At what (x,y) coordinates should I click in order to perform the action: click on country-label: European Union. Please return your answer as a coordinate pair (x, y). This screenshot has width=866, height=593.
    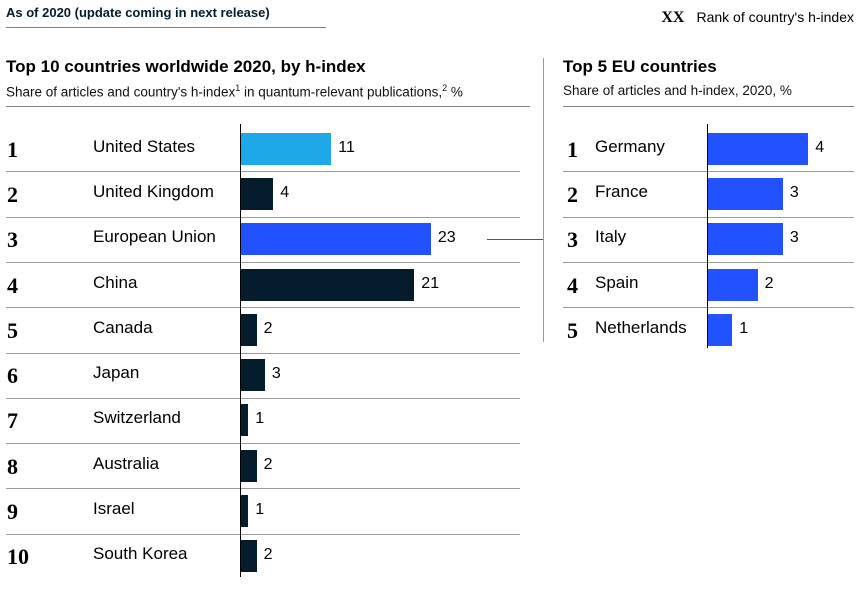
    Looking at the image, I should click on (154, 237).